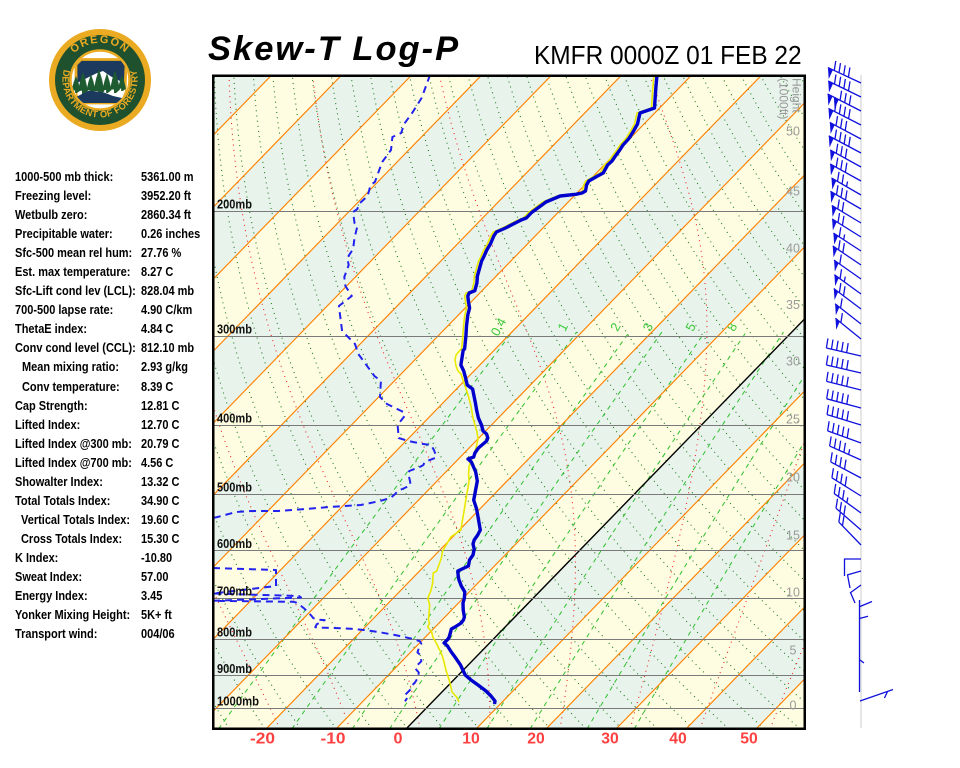 The width and height of the screenshot is (960, 768). What do you see at coordinates (234, 486) in the screenshot?
I see `svg-text: 500mb` at bounding box center [234, 486].